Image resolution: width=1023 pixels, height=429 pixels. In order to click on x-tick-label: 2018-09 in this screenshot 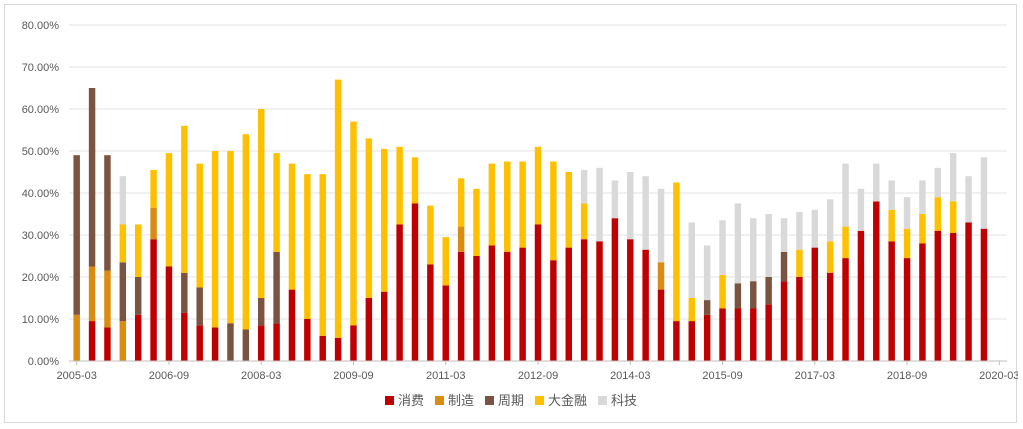, I will do `click(907, 376)`.